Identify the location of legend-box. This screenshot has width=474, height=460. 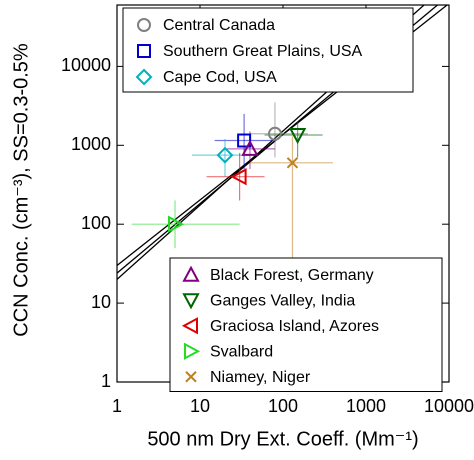
(268, 50).